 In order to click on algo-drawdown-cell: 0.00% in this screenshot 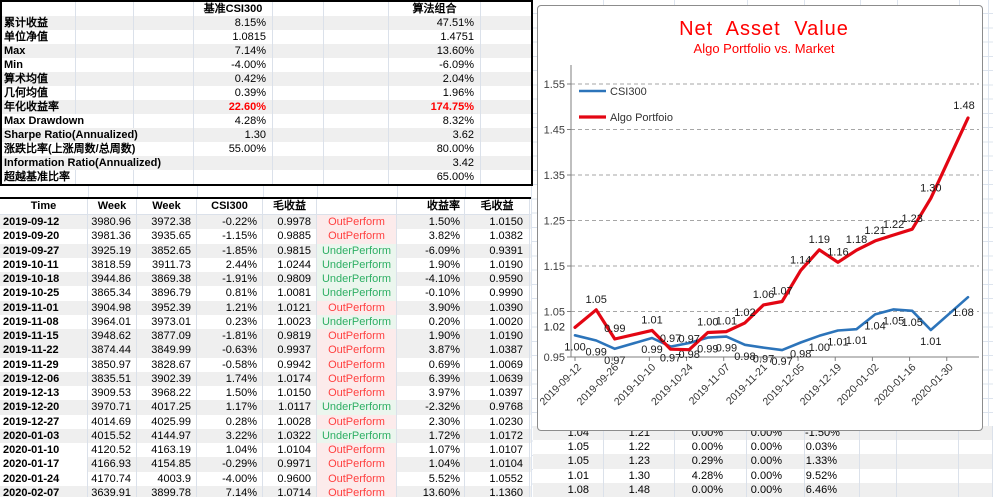, I will do `click(776, 489)`.